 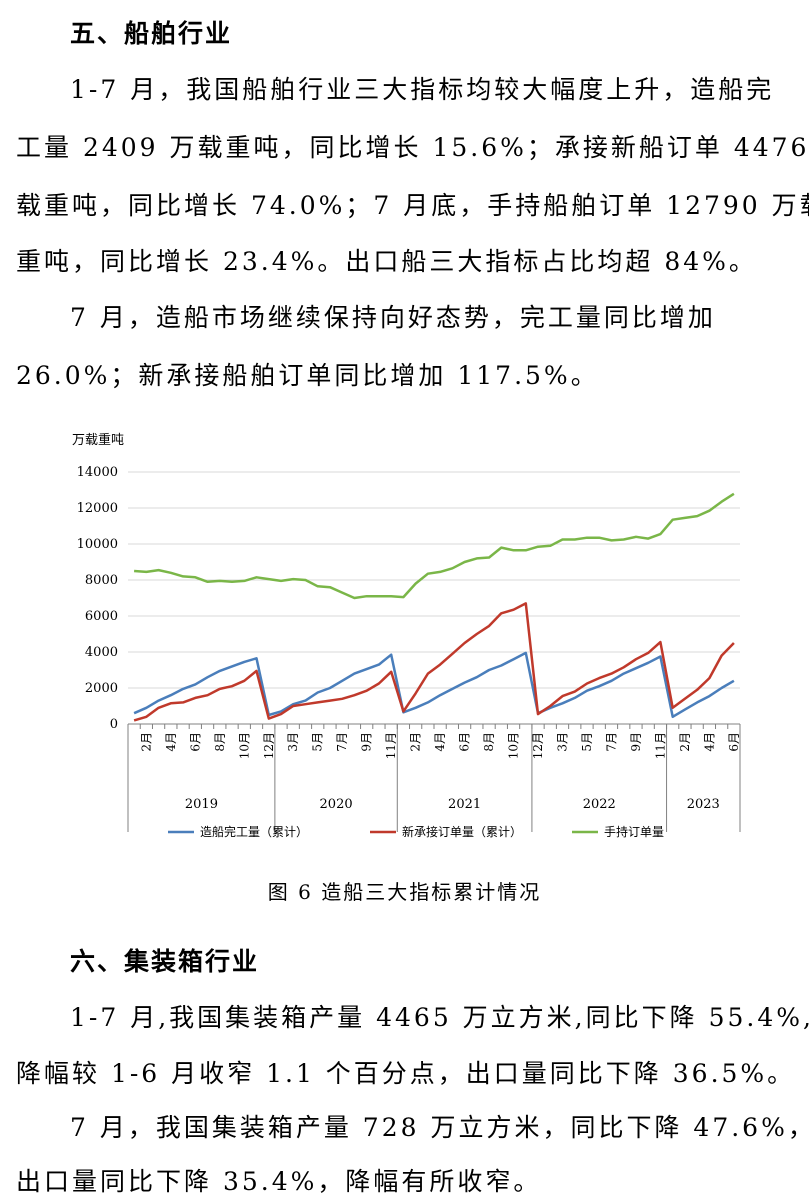 What do you see at coordinates (151, 33) in the screenshot?
I see `section-5-title: 五、船舶行业` at bounding box center [151, 33].